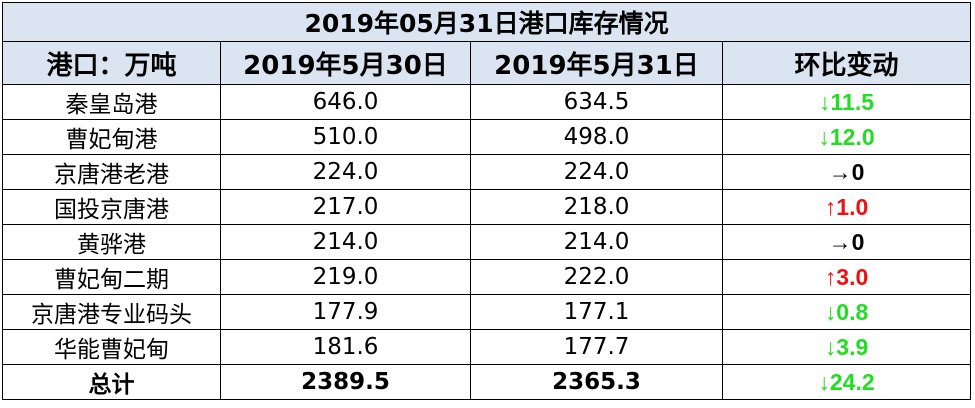 Image resolution: width=975 pixels, height=408 pixels. I want to click on header-row: 港口：万吨 2019年5月30日 2019年5月31日 环比变动, so click(487, 63).